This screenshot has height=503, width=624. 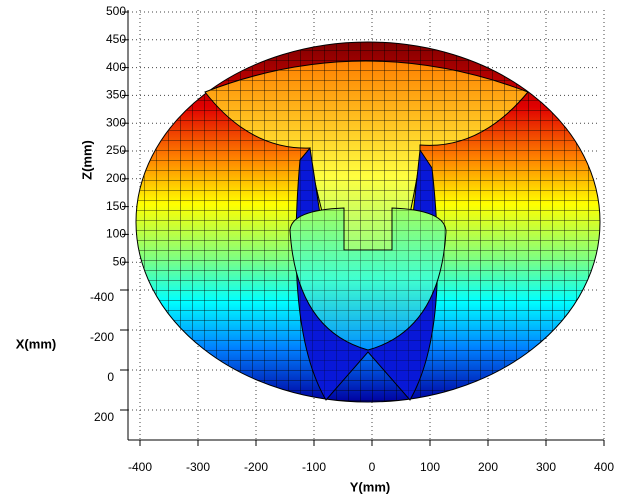 What do you see at coordinates (116, 67) in the screenshot?
I see `z-tick-label: 400` at bounding box center [116, 67].